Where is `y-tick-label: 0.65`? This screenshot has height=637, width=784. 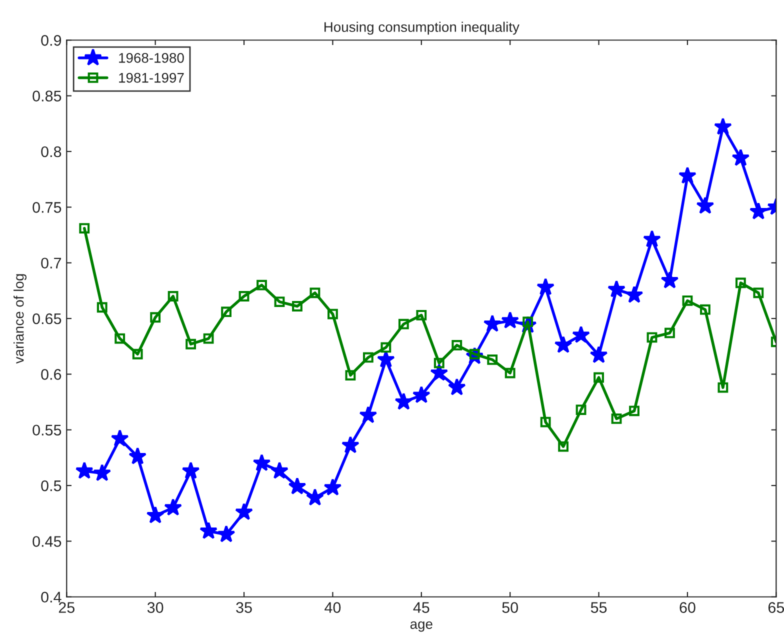
y-tick-label: 0.65 is located at coordinates (47, 318).